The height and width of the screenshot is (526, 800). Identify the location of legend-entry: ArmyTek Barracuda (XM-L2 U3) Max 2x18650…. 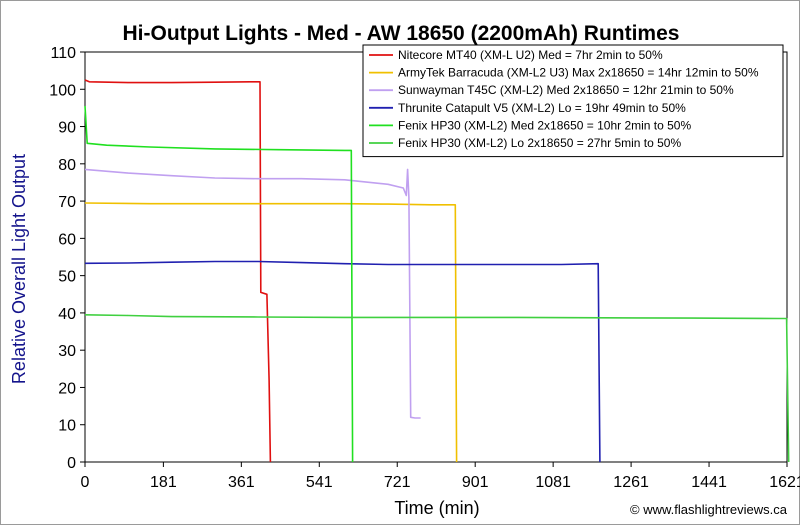
(578, 73).